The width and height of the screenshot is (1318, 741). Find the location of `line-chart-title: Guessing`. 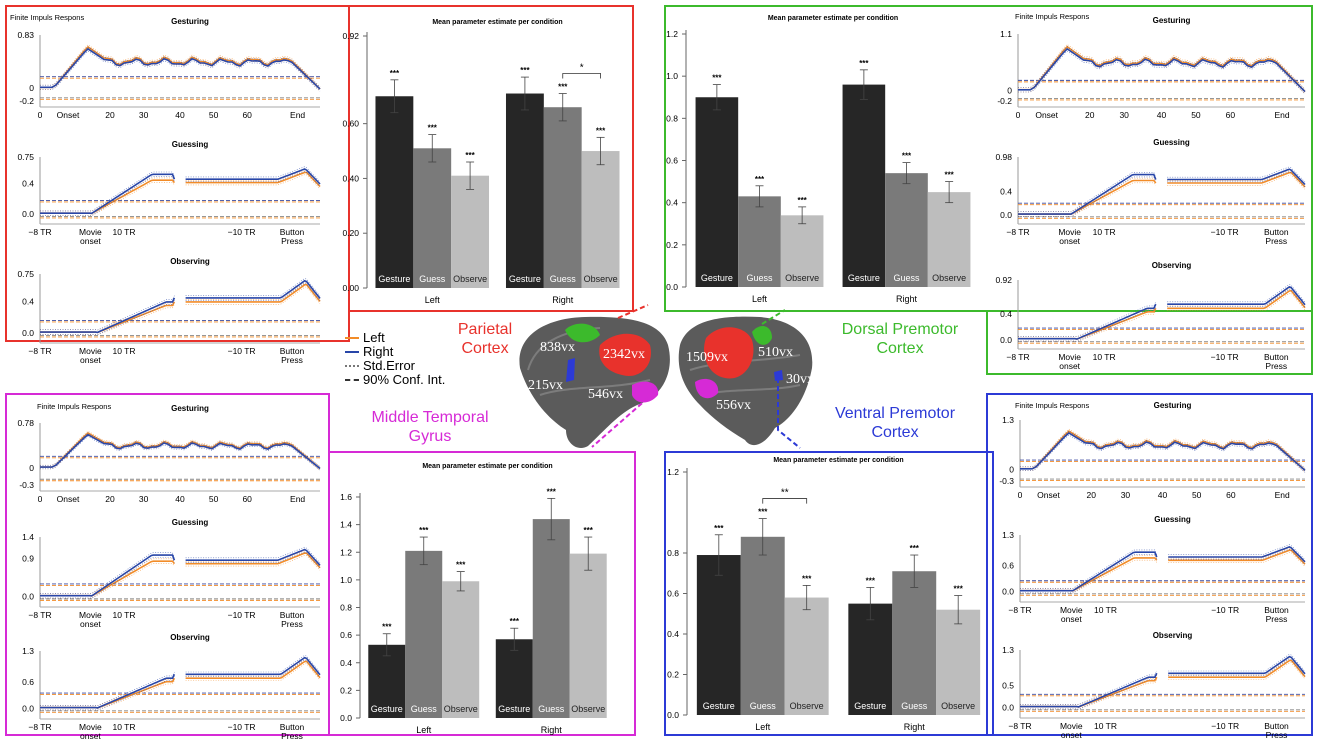

line-chart-title: Guessing is located at coordinates (1171, 142).